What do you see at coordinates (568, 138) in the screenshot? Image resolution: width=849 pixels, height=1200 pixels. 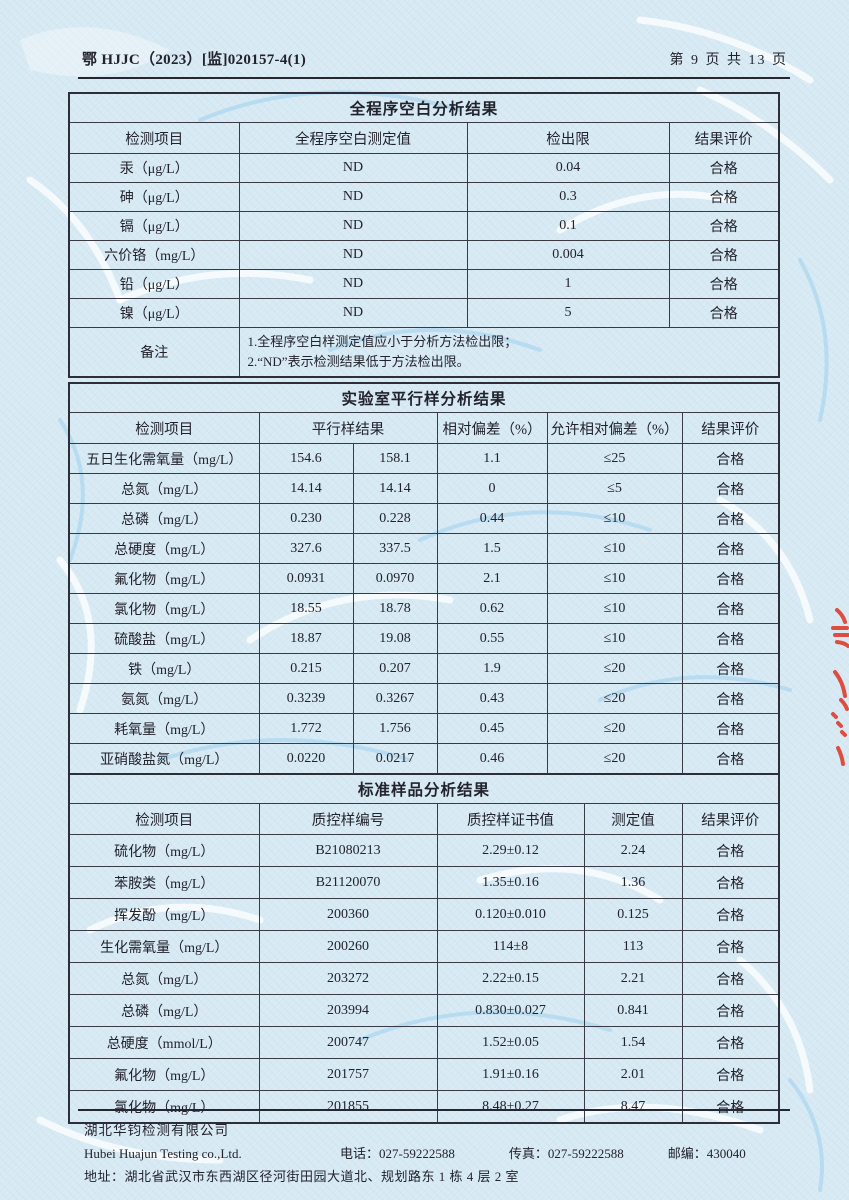 I see `column-header: 检出限` at bounding box center [568, 138].